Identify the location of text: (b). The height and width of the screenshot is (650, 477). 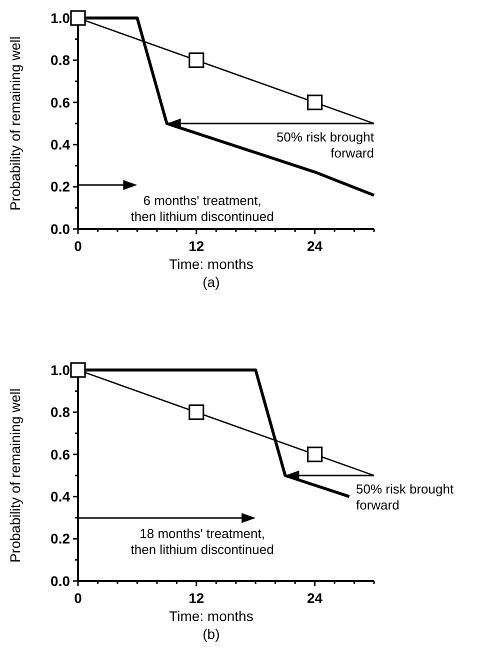
(211, 634).